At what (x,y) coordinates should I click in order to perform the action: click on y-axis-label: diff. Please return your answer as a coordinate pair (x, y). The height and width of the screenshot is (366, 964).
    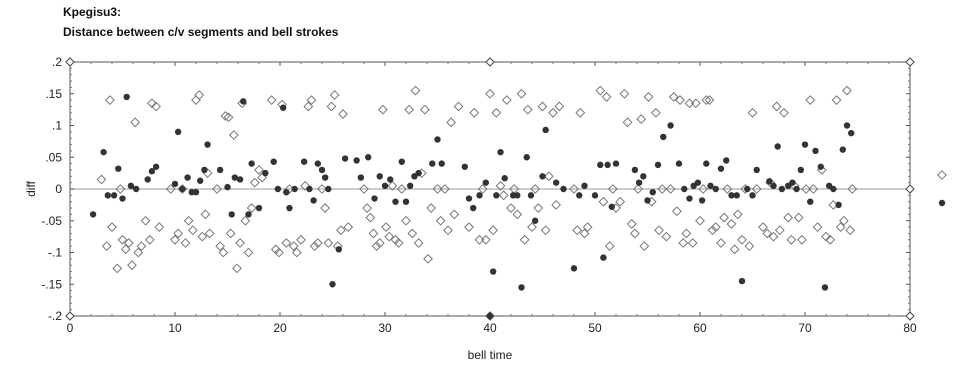
    Looking at the image, I should click on (31, 188).